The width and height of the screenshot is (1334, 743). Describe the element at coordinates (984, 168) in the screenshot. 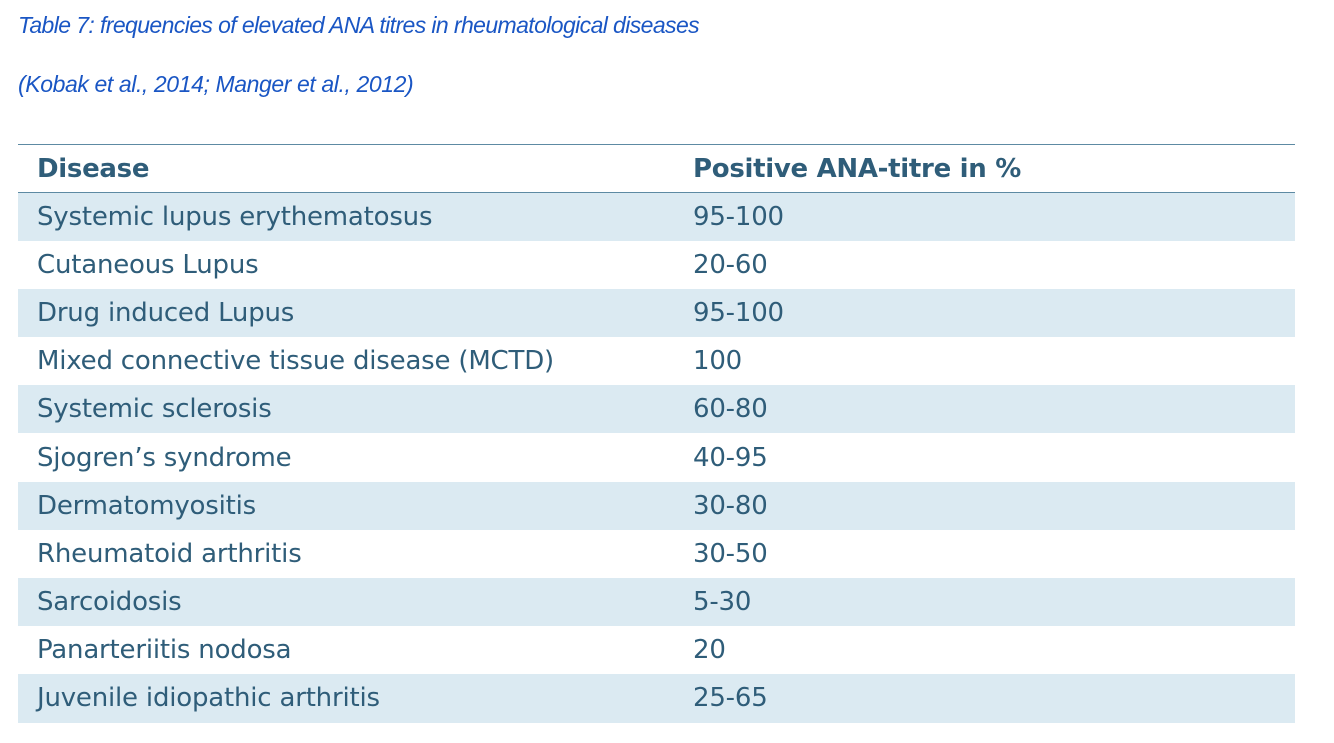

I see `header-positive-ana-titre: Positive ANA-titre in %` at that location.